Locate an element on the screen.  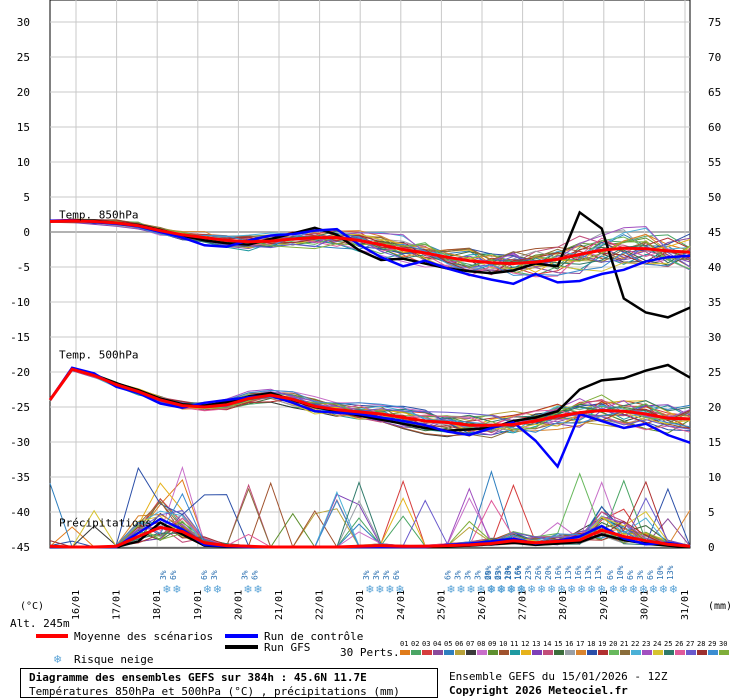
left-tick-label: -20 is located at coordinates (20, 372).